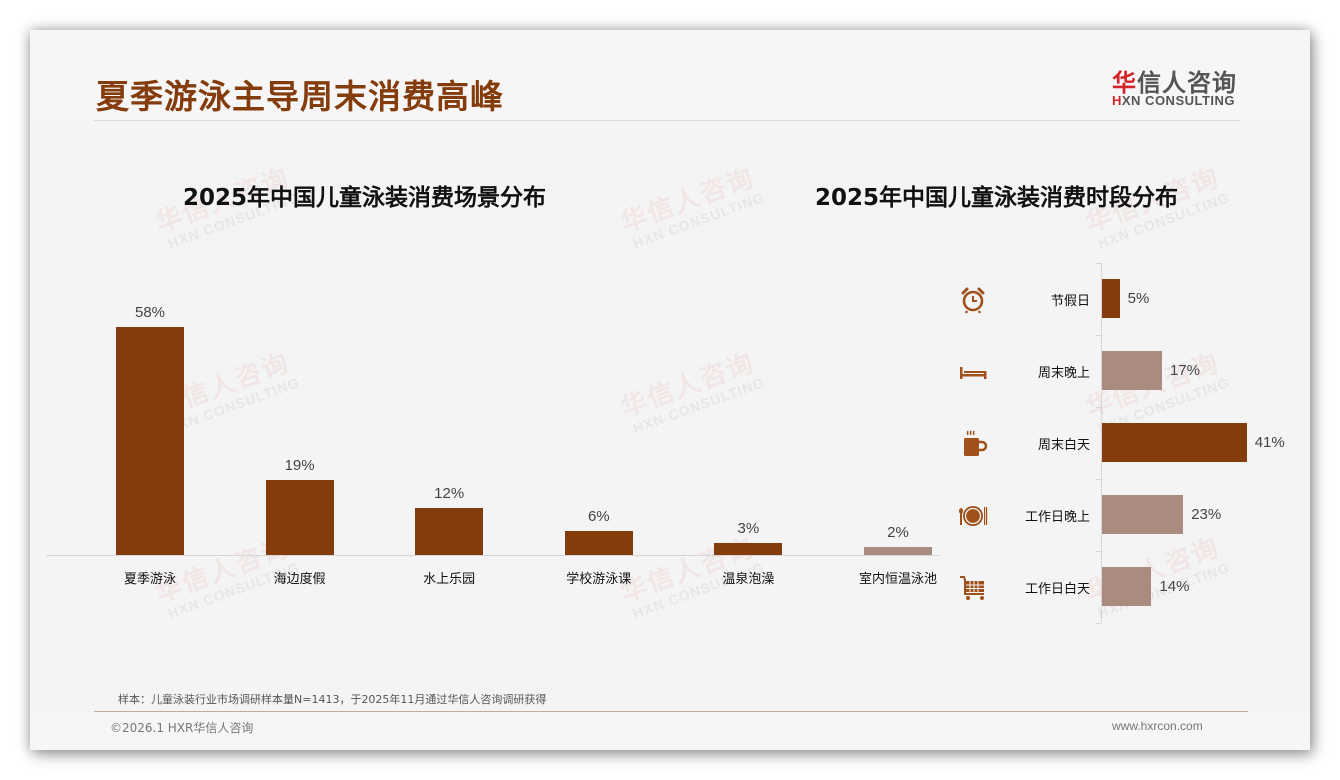 This screenshot has width=1340, height=780. I want to click on footer-band, so click(670, 731).